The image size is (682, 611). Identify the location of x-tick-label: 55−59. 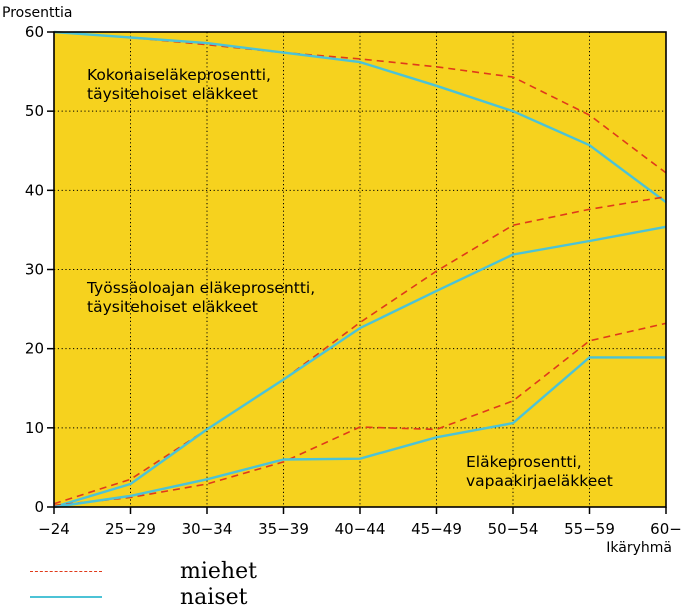
(589, 529).